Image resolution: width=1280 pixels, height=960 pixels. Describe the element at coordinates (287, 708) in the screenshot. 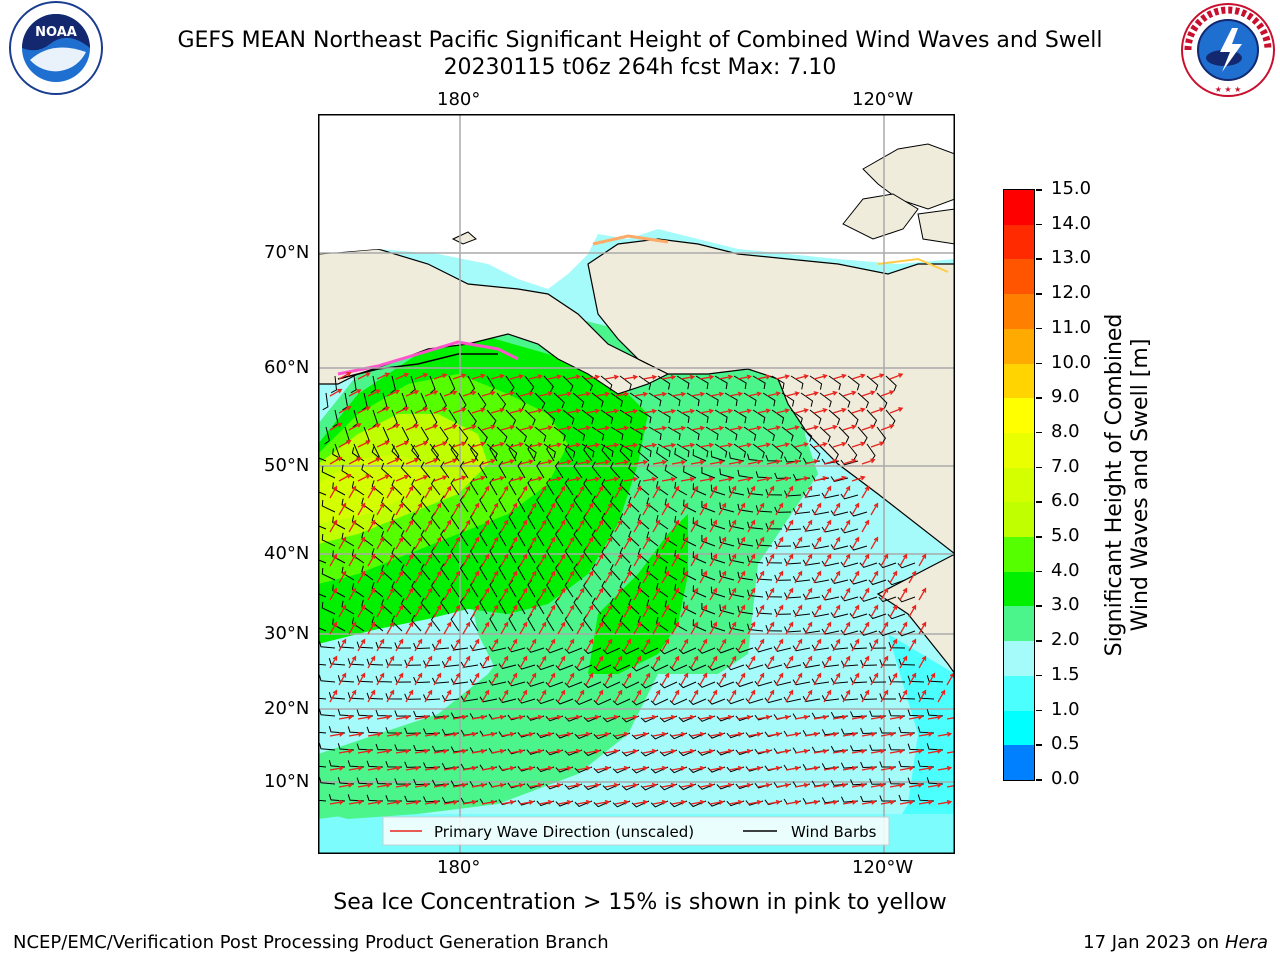

I see `lat-label-20n: 20°N` at that location.